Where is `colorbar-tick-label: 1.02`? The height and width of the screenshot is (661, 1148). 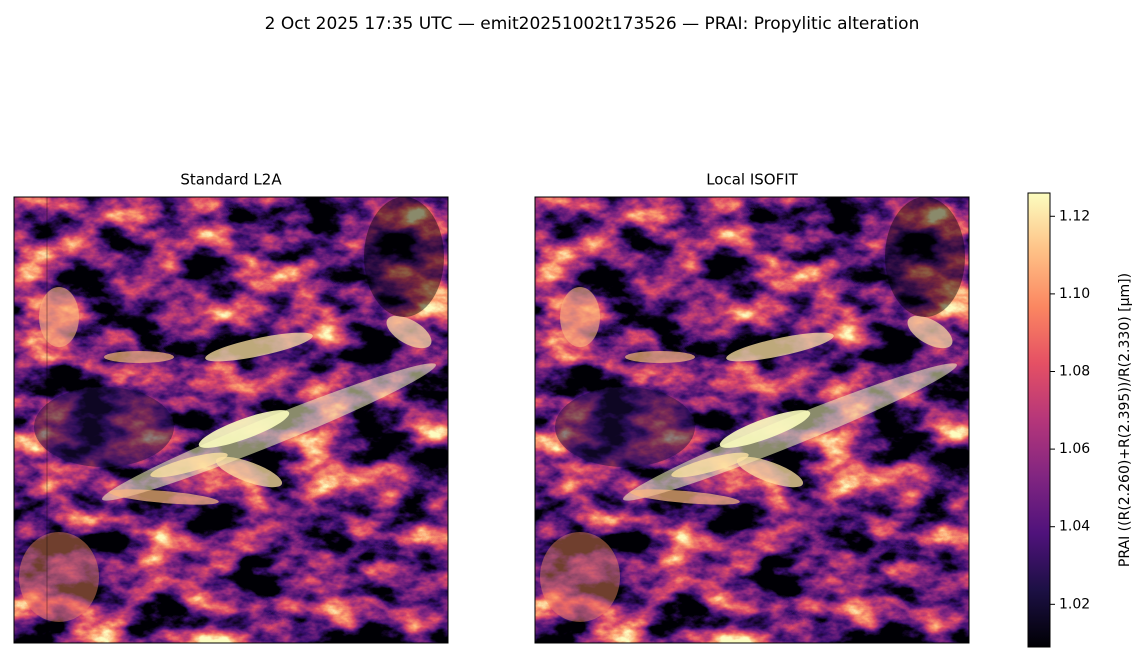
colorbar-tick-label: 1.02 is located at coordinates (1074, 604).